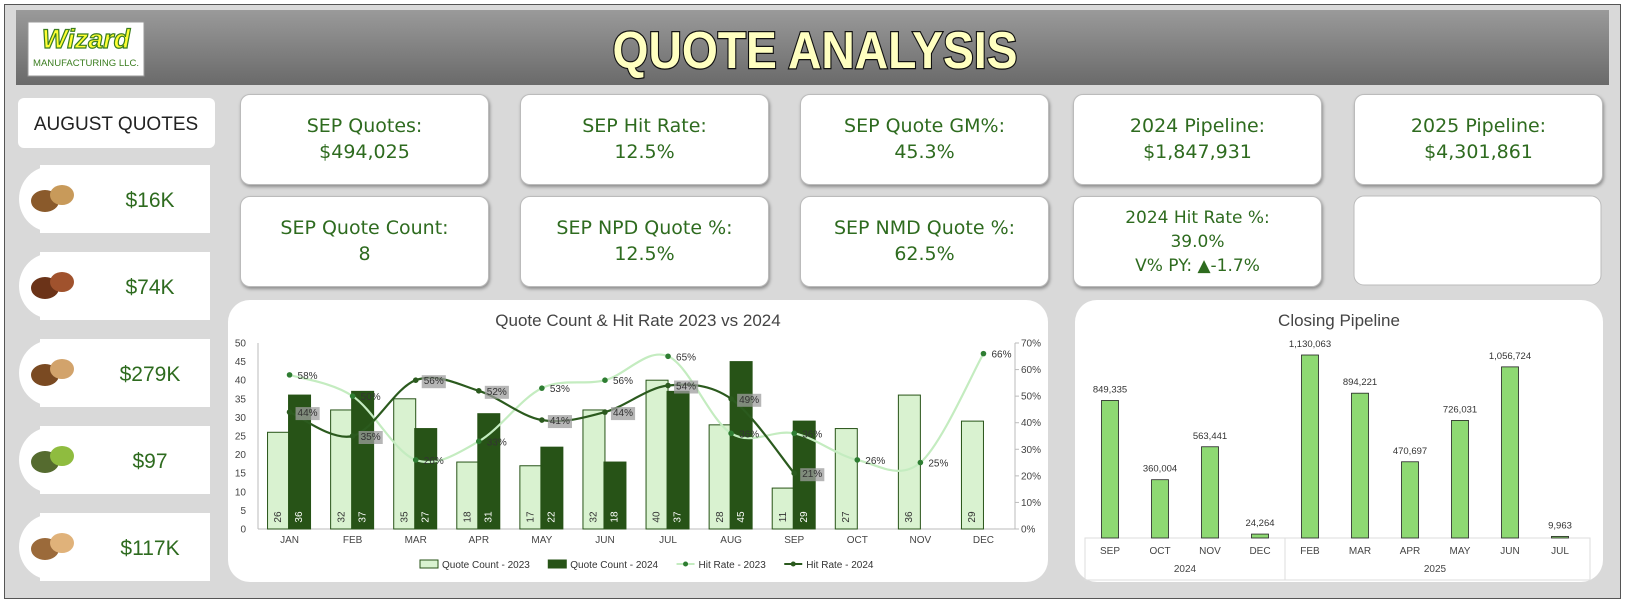 This screenshot has width=1625, height=603. I want to click on y-tick-label: 40, so click(241, 381).